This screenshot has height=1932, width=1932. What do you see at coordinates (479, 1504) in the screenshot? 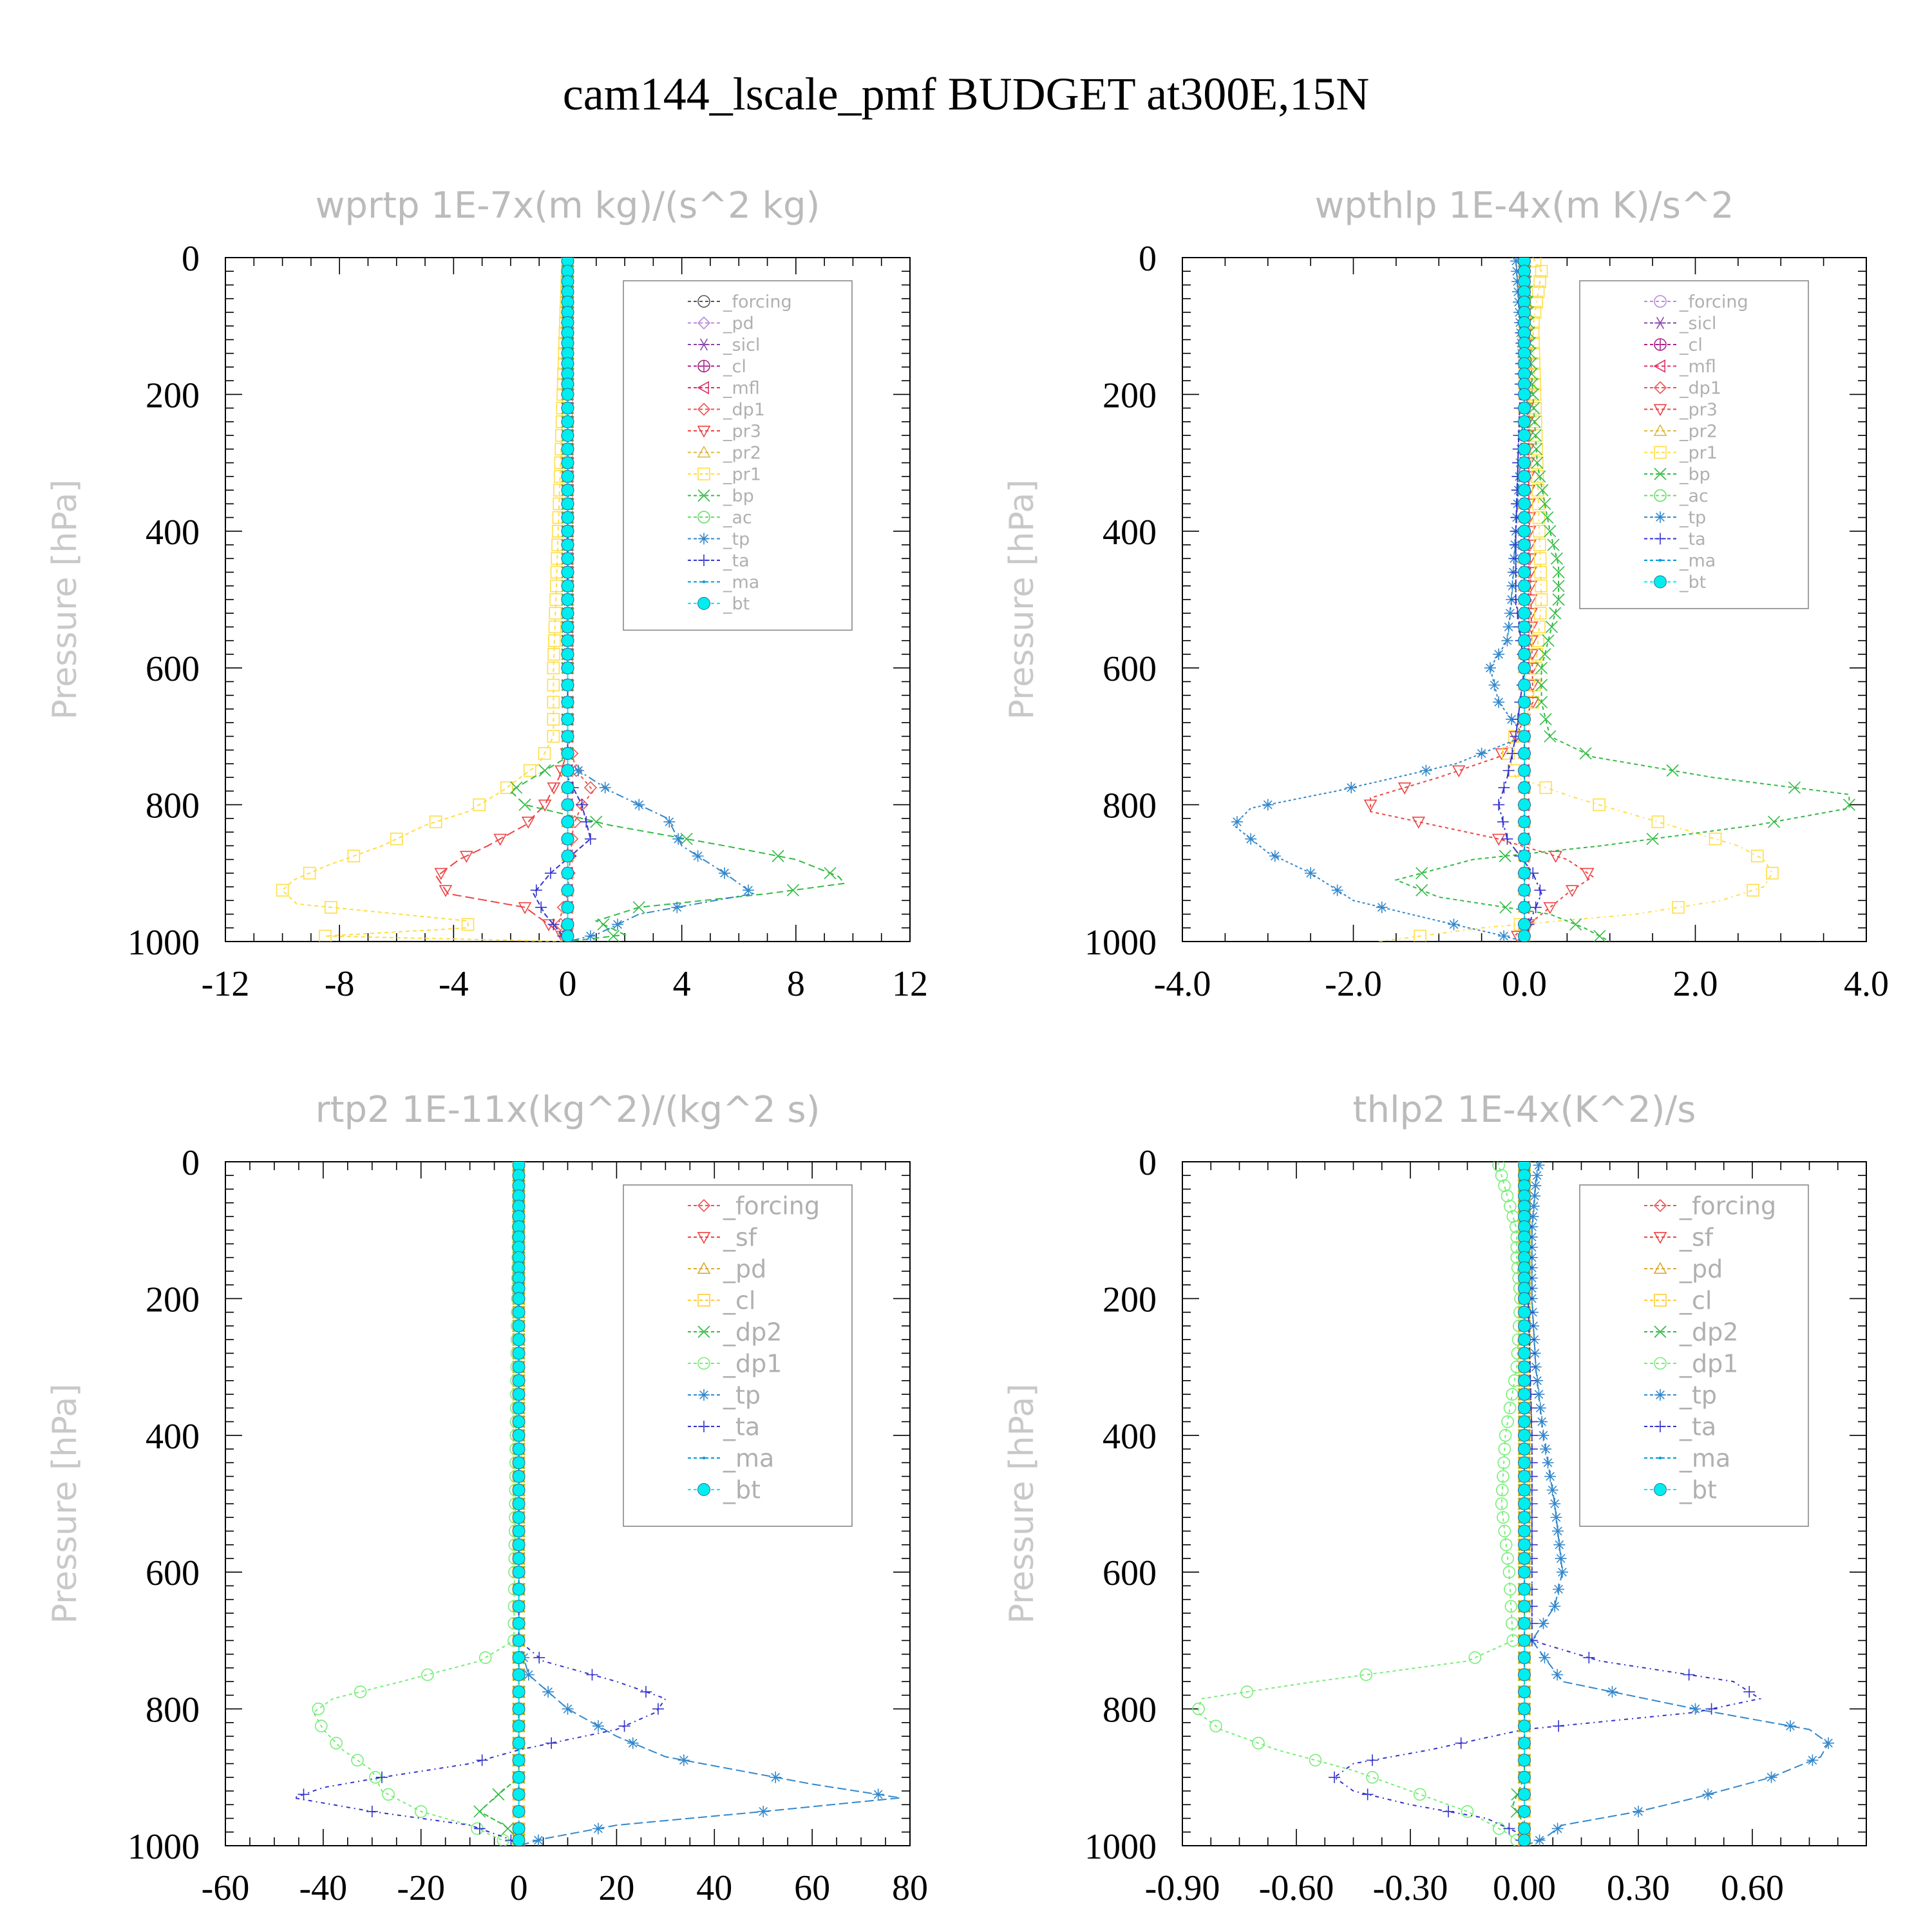
I see `series-line` at bounding box center [479, 1504].